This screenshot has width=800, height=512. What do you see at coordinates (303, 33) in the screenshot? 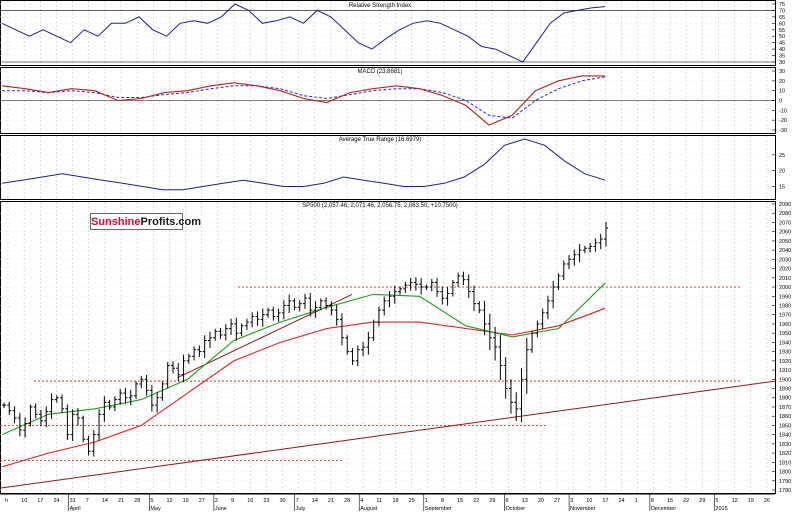
I see `rsi-line` at bounding box center [303, 33].